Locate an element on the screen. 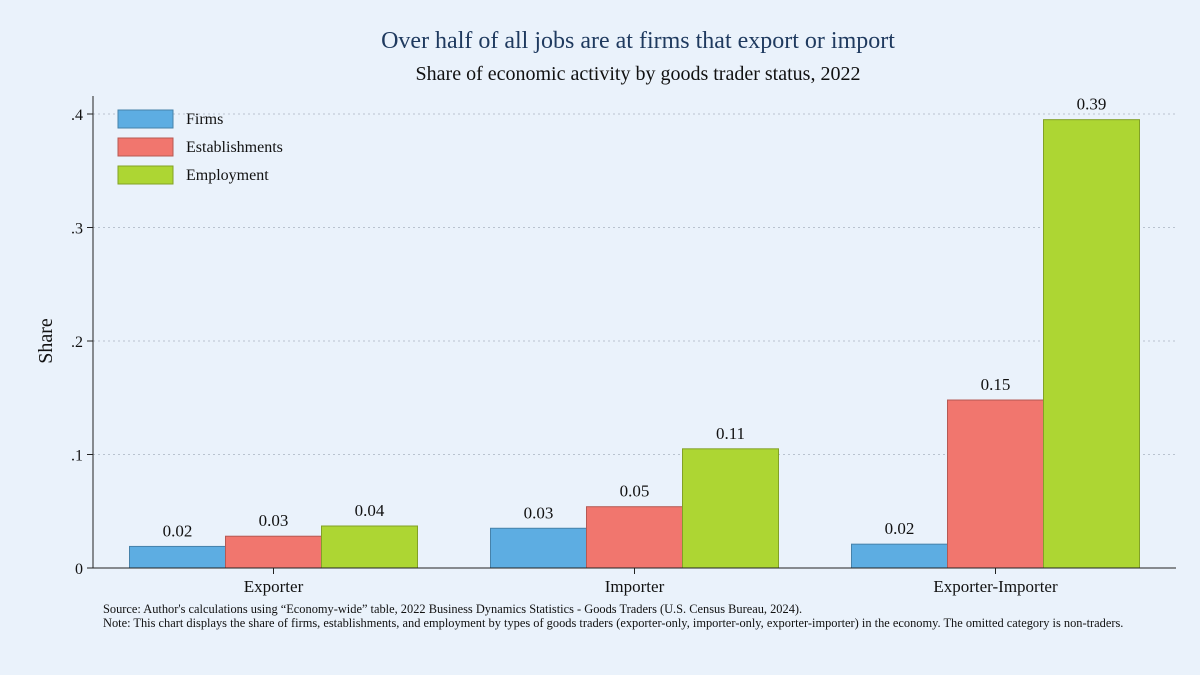 The width and height of the screenshot is (1200, 675). bar-employment-importer is located at coordinates (730, 508).